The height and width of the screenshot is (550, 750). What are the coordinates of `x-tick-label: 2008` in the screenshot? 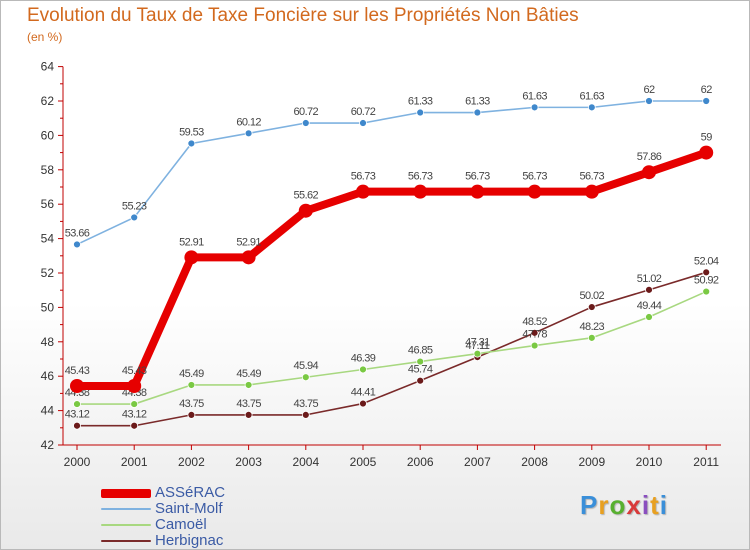 It's located at (534, 462).